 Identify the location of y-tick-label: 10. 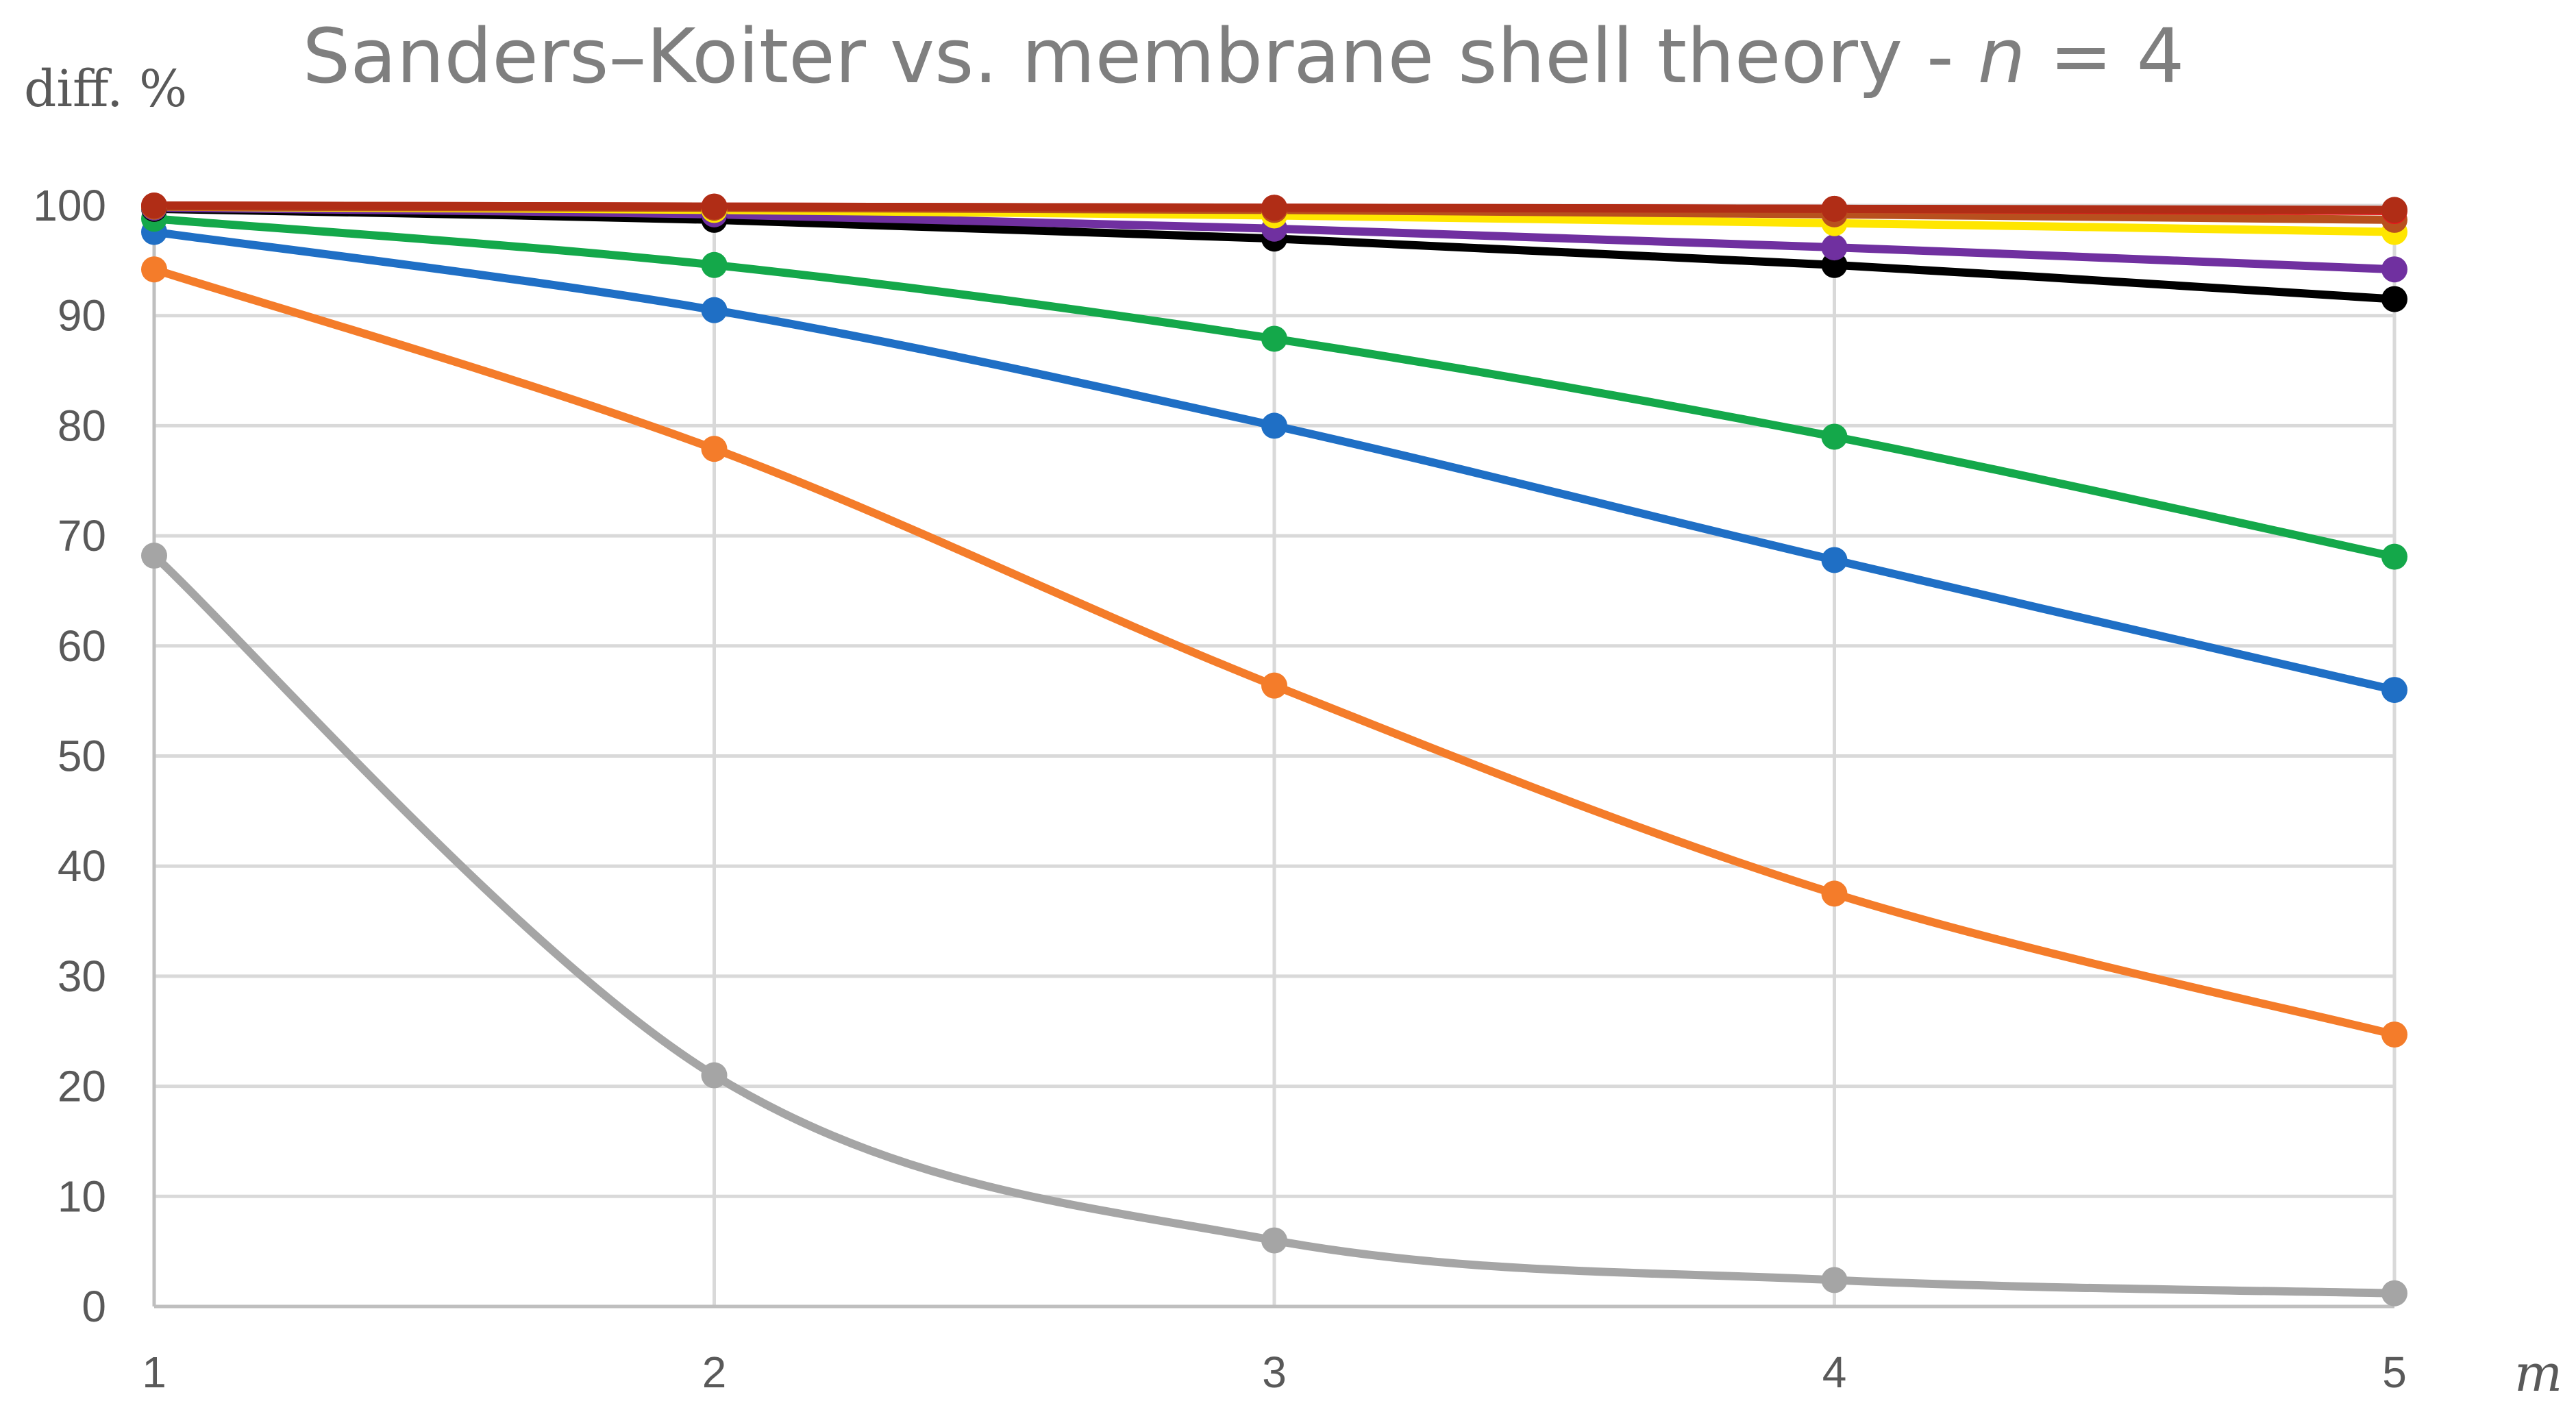
(82, 1197).